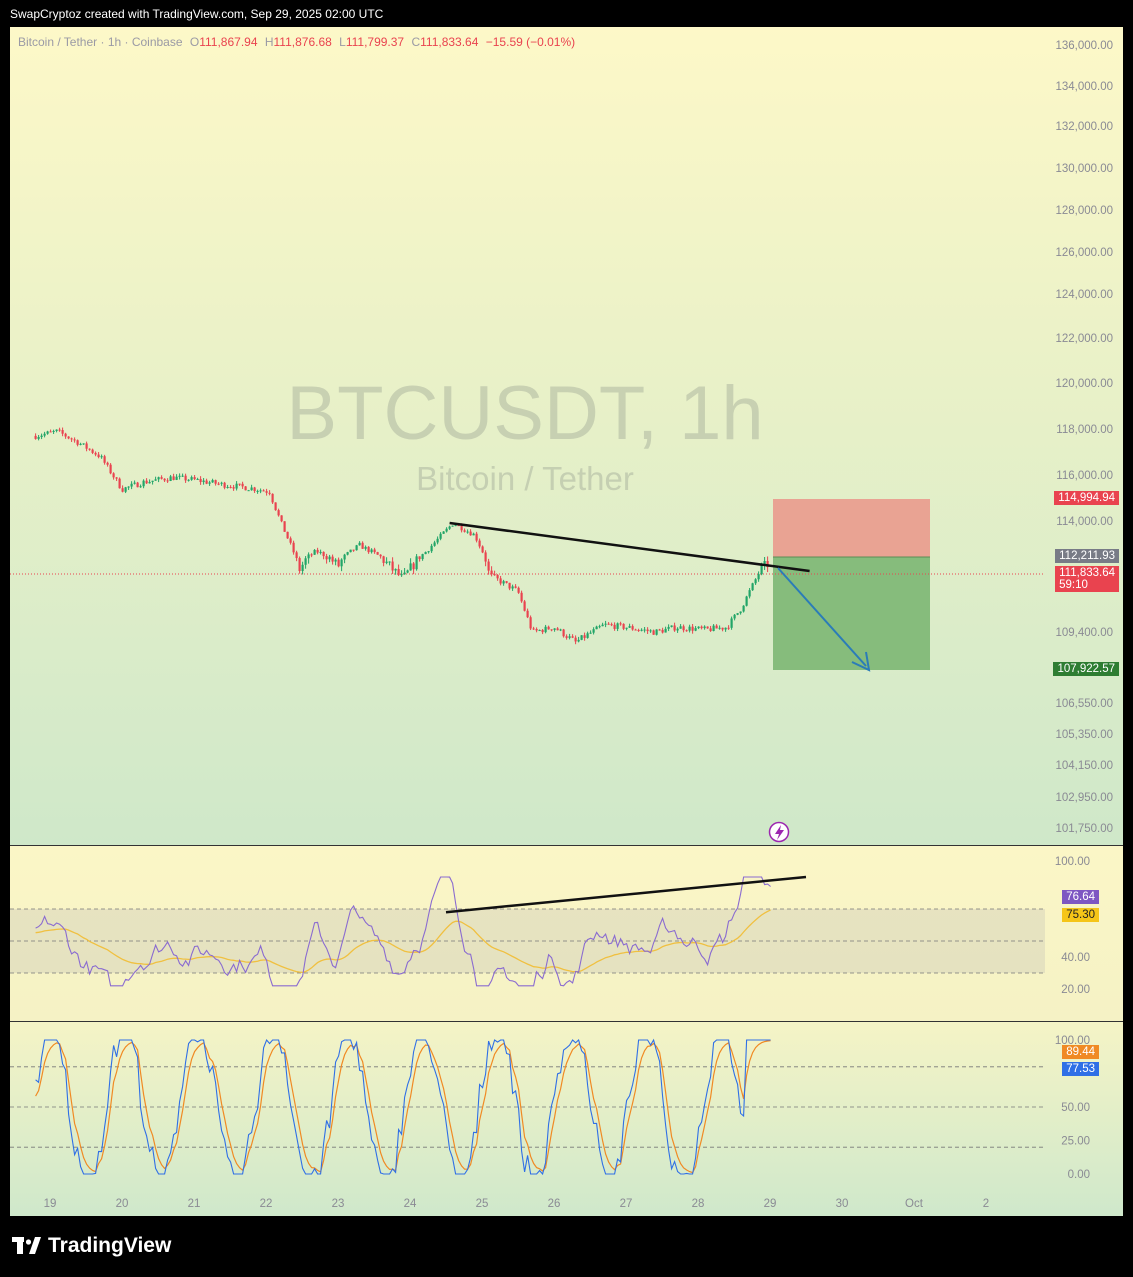 Image resolution: width=1133 pixels, height=1277 pixels. What do you see at coordinates (1080, 897) in the screenshot?
I see `rsi-value-label: 76.64` at bounding box center [1080, 897].